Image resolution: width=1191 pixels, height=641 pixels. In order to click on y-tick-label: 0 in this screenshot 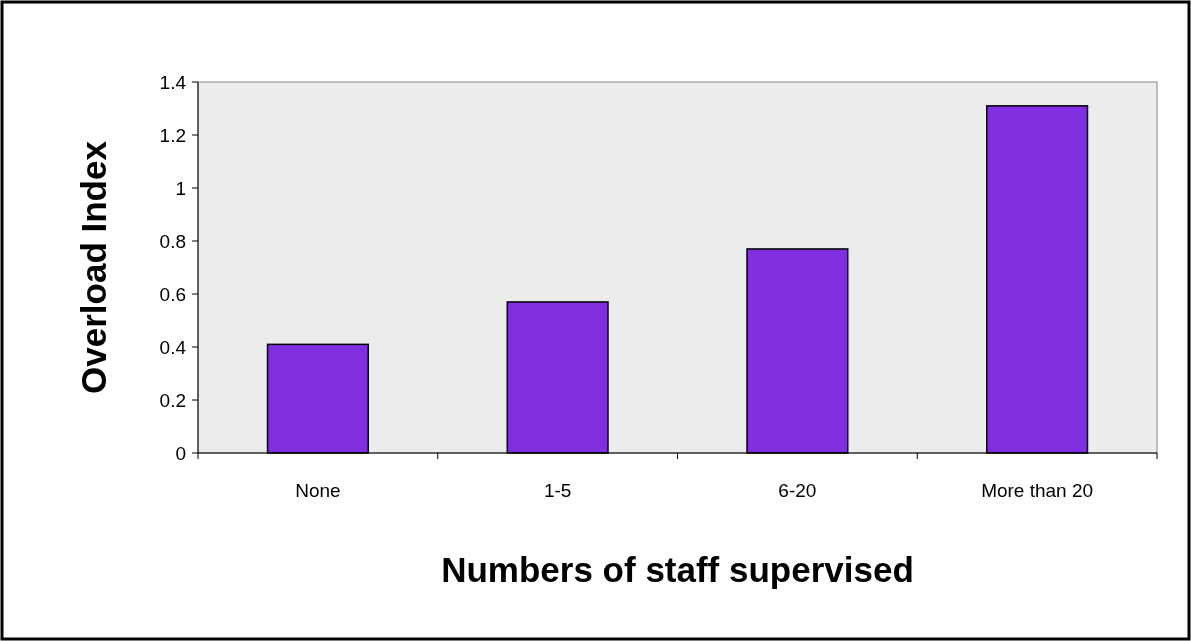, I will do `click(180, 453)`.